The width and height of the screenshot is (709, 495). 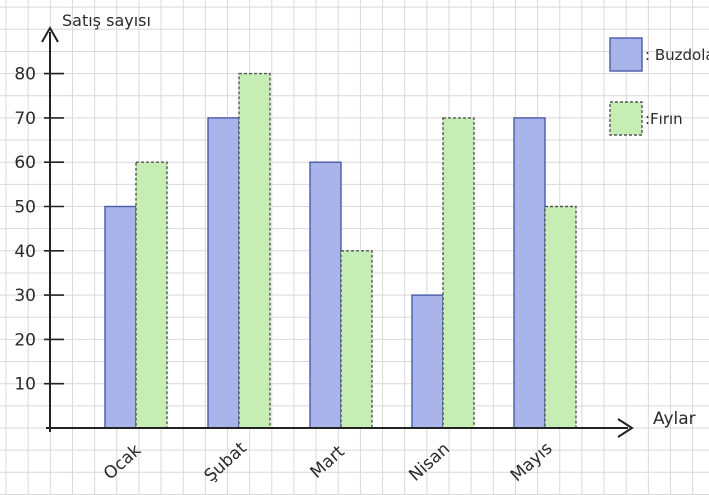 What do you see at coordinates (674, 419) in the screenshot?
I see `x-axis-title: Aylar` at bounding box center [674, 419].